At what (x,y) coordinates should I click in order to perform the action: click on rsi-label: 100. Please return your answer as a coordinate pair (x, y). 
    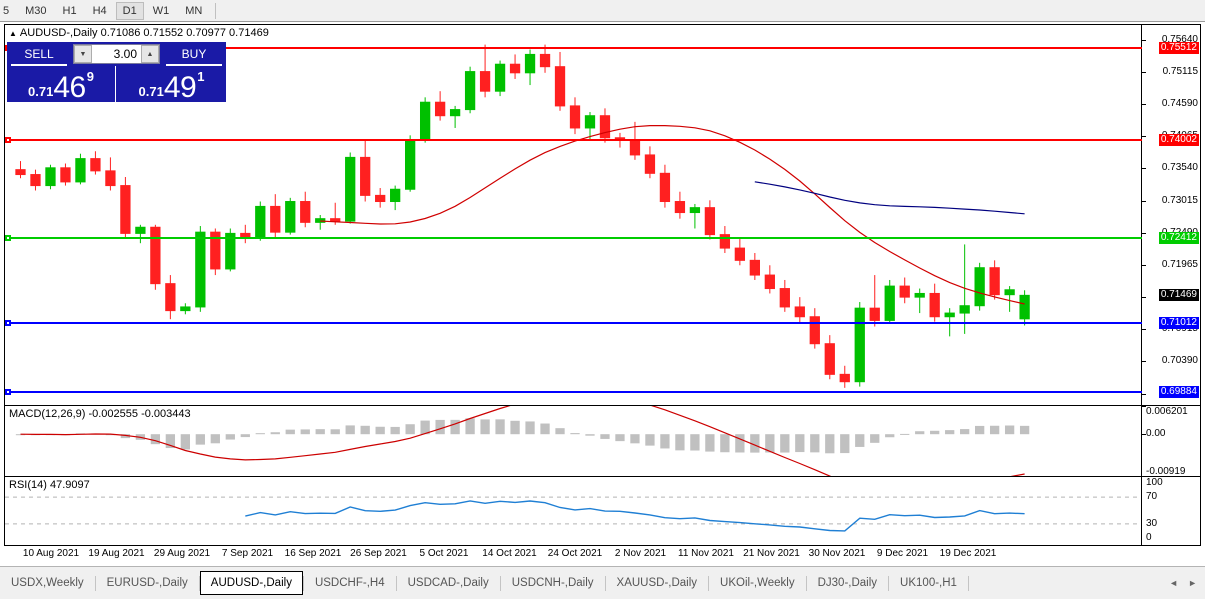
    Looking at the image, I should click on (1154, 482).